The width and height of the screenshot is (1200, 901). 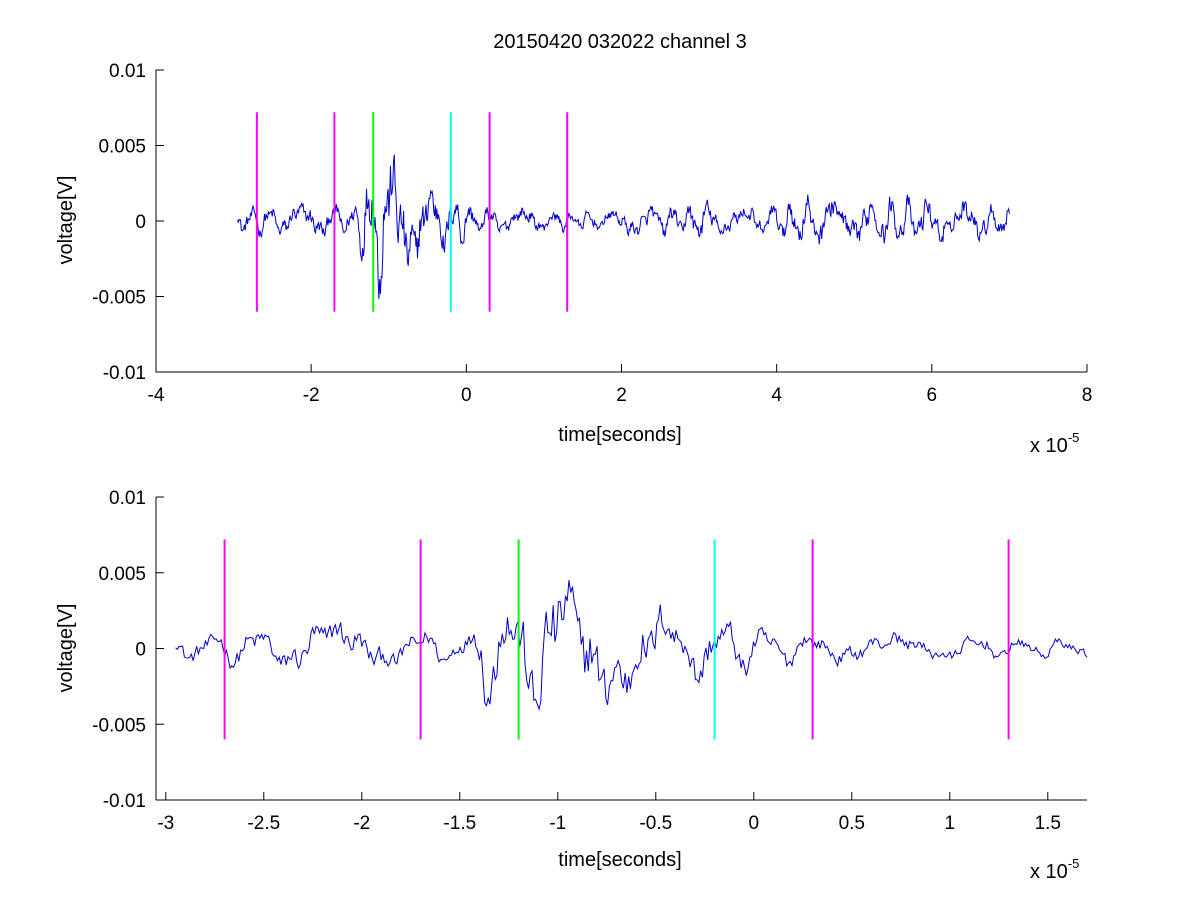 I want to click on bottom-x-exponent-power: -5, so click(x=1074, y=863).